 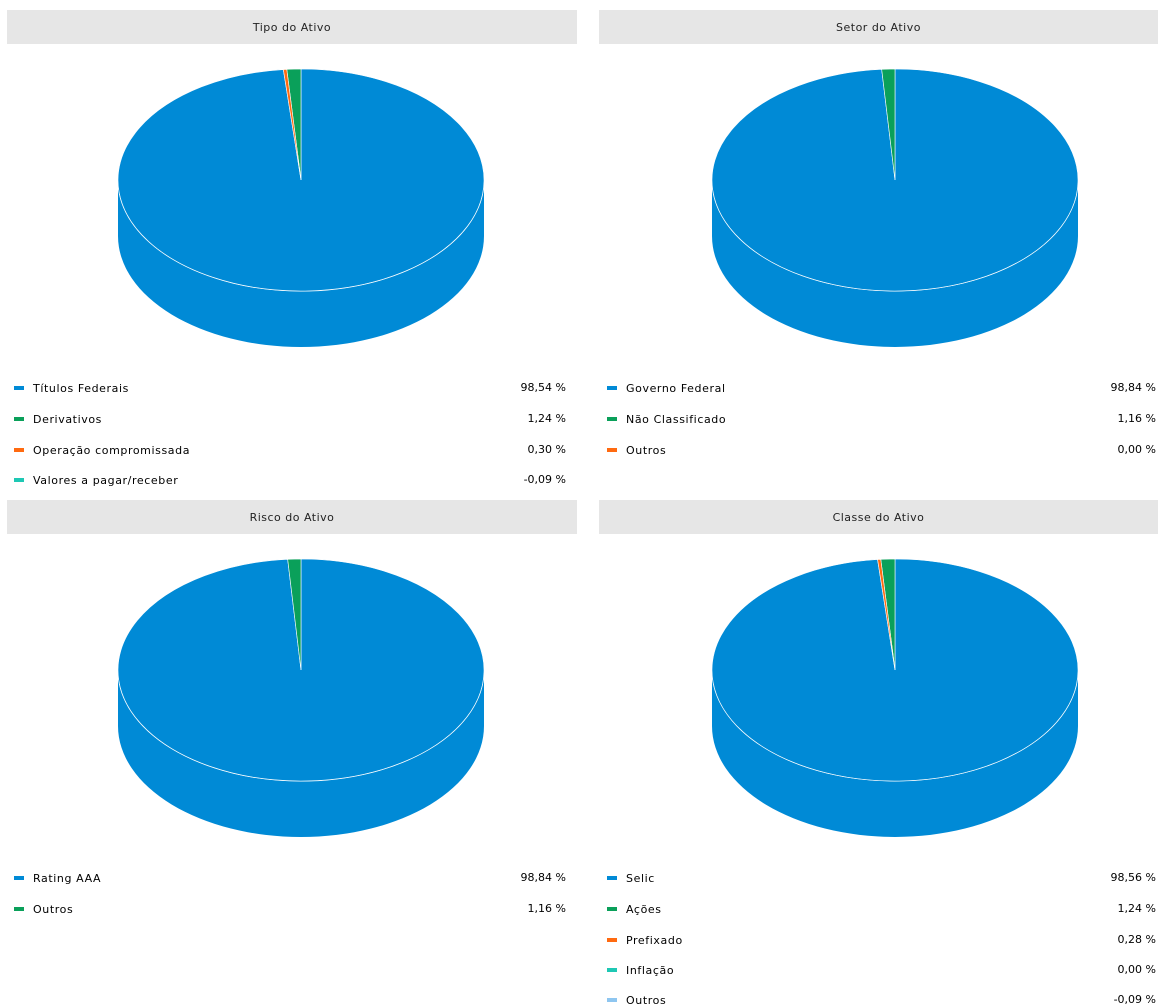 I want to click on legend-label: Governo Federal, so click(x=676, y=388).